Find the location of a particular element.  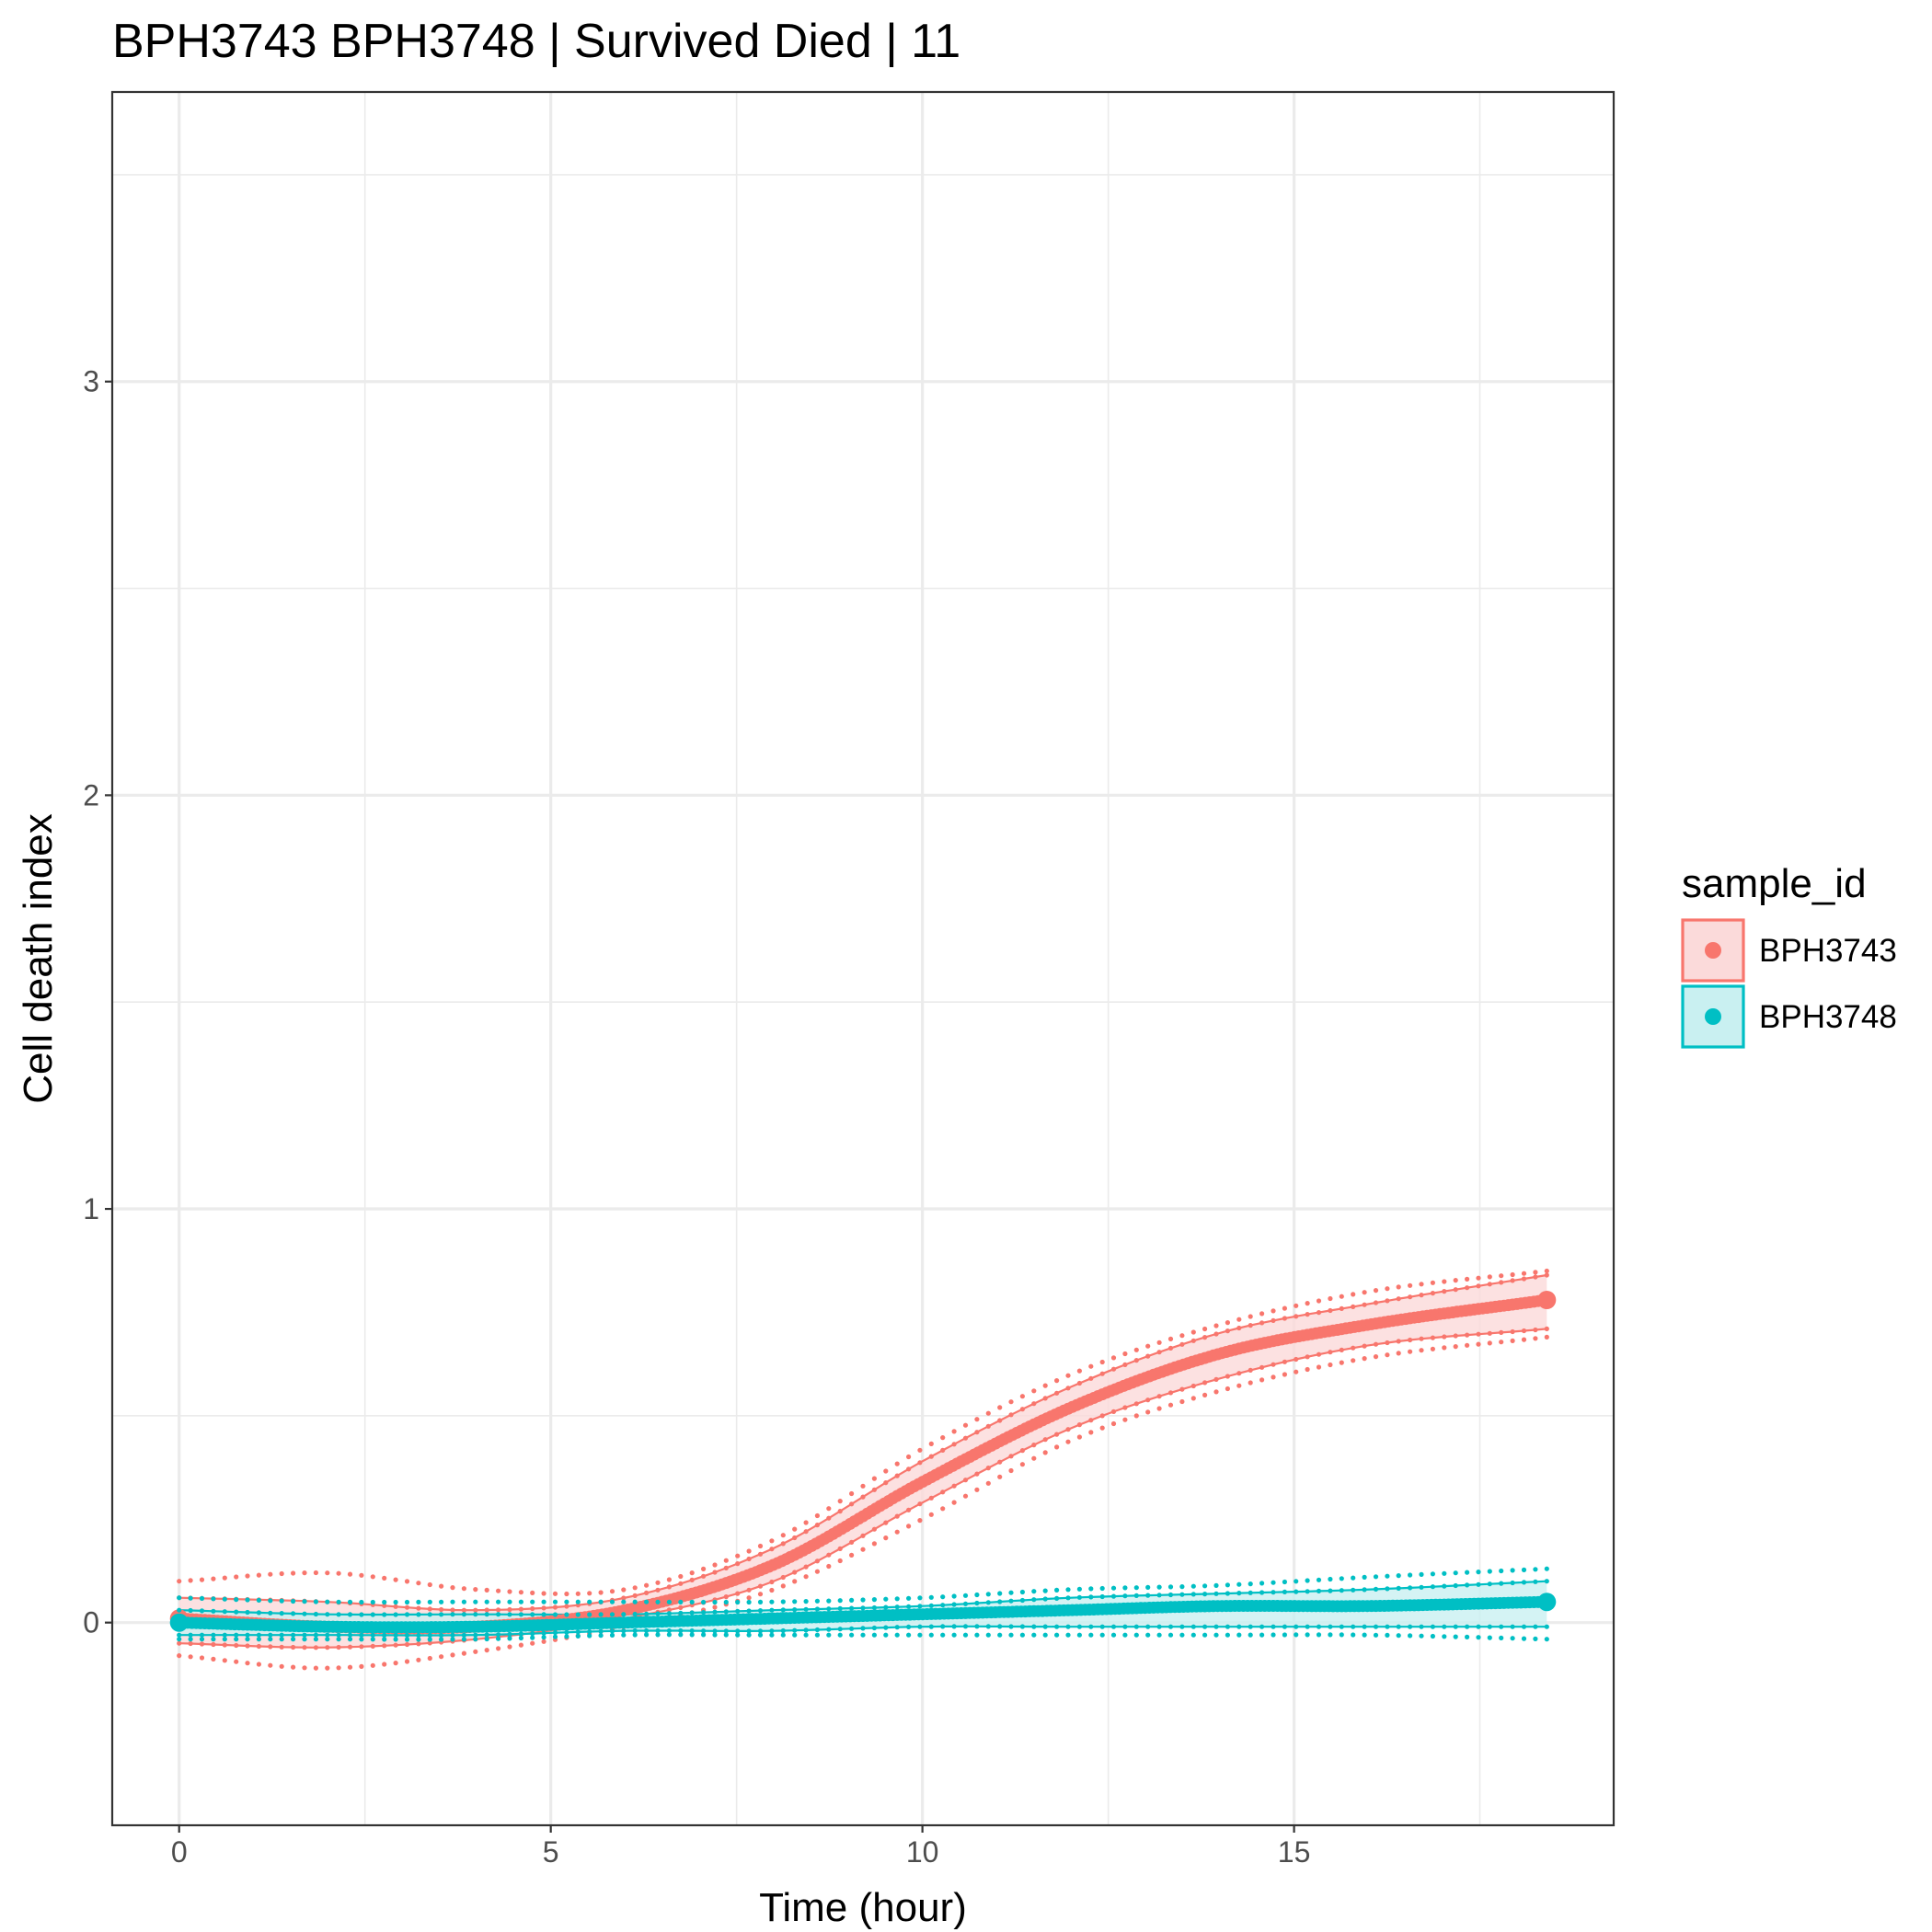

x-tick-label: 5 is located at coordinates (551, 1852).